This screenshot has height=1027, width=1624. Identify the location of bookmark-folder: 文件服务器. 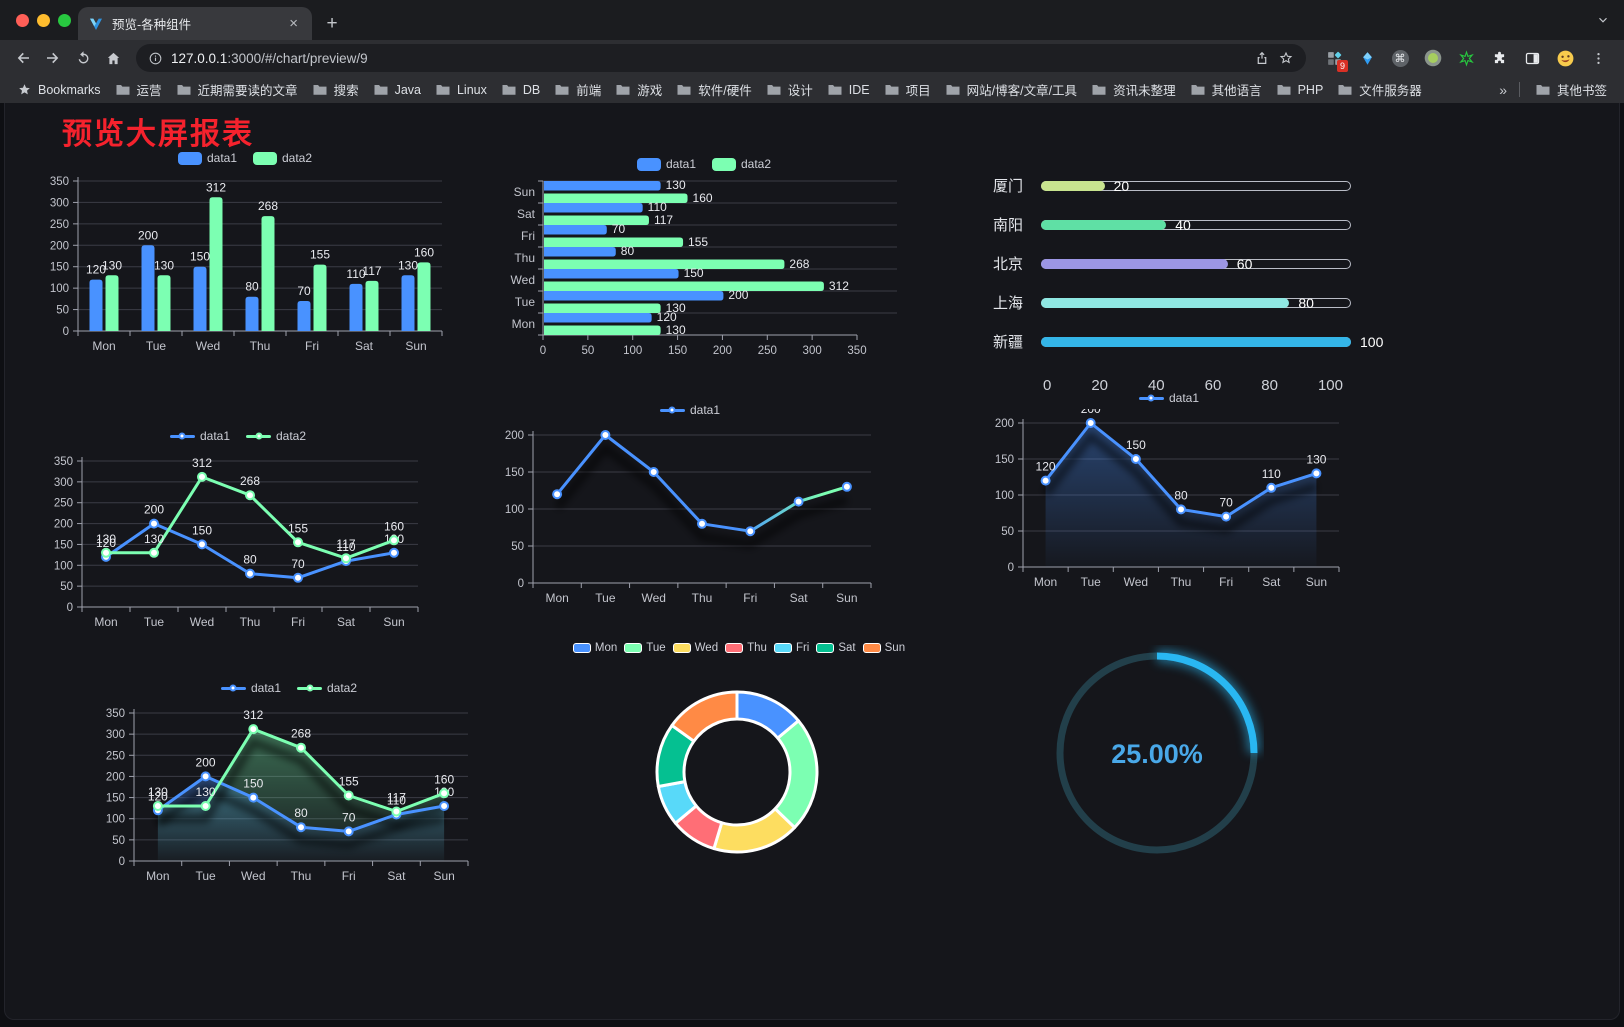
(1379, 89).